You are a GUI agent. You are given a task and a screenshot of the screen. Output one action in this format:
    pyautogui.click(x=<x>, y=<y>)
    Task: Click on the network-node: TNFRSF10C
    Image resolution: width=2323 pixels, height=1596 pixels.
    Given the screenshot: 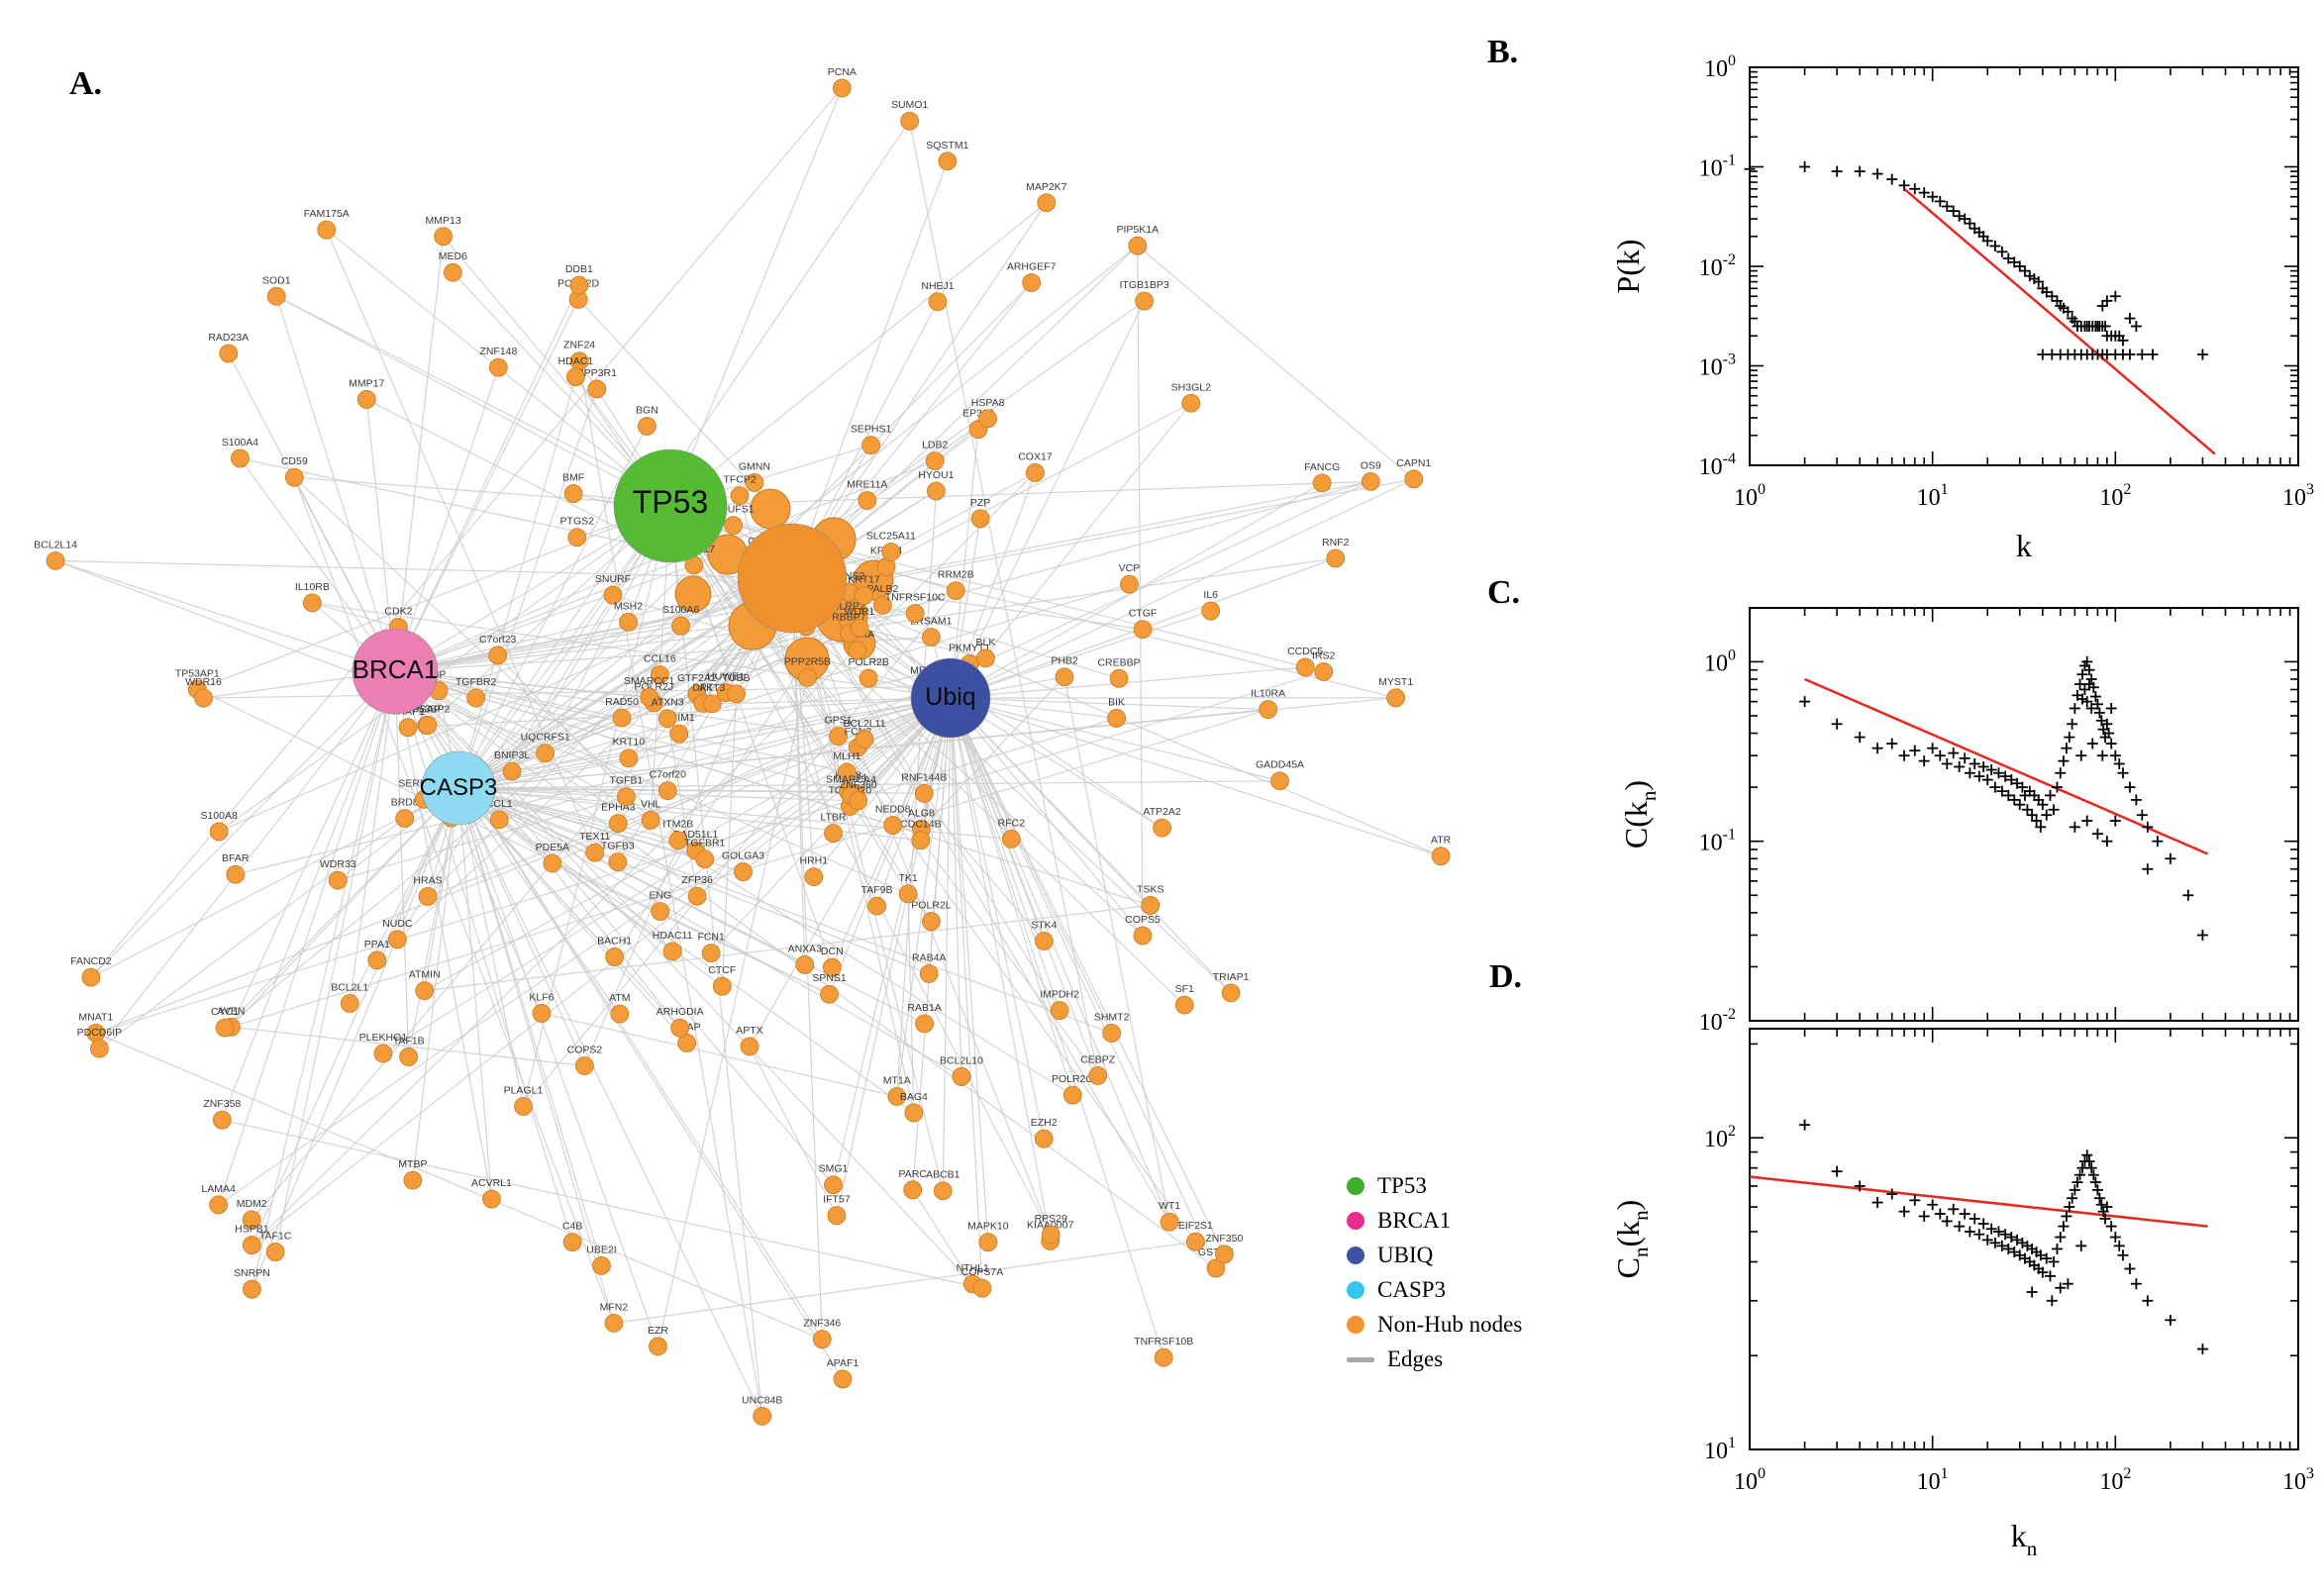 What is the action you would take?
    pyautogui.click(x=916, y=608)
    